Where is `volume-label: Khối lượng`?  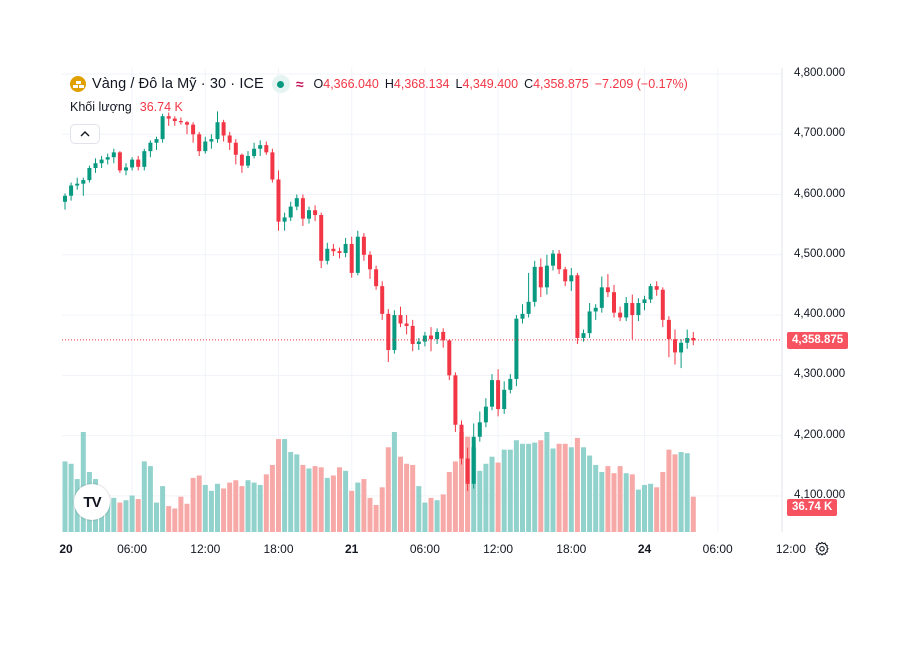 volume-label: Khối lượng is located at coordinates (101, 107).